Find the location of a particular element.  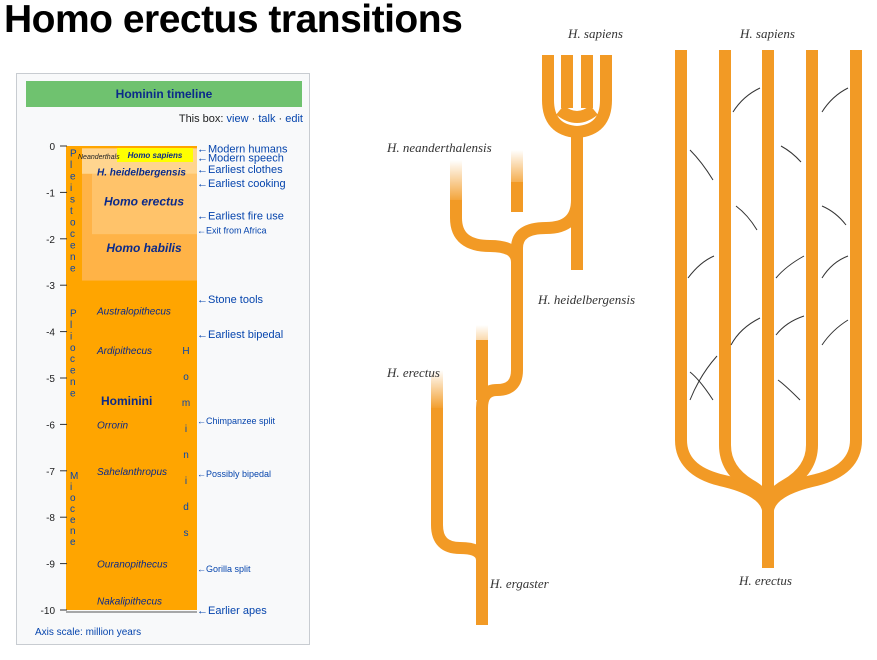

label-h-neanderthalensis: H. neanderthalensis is located at coordinates (439, 147).